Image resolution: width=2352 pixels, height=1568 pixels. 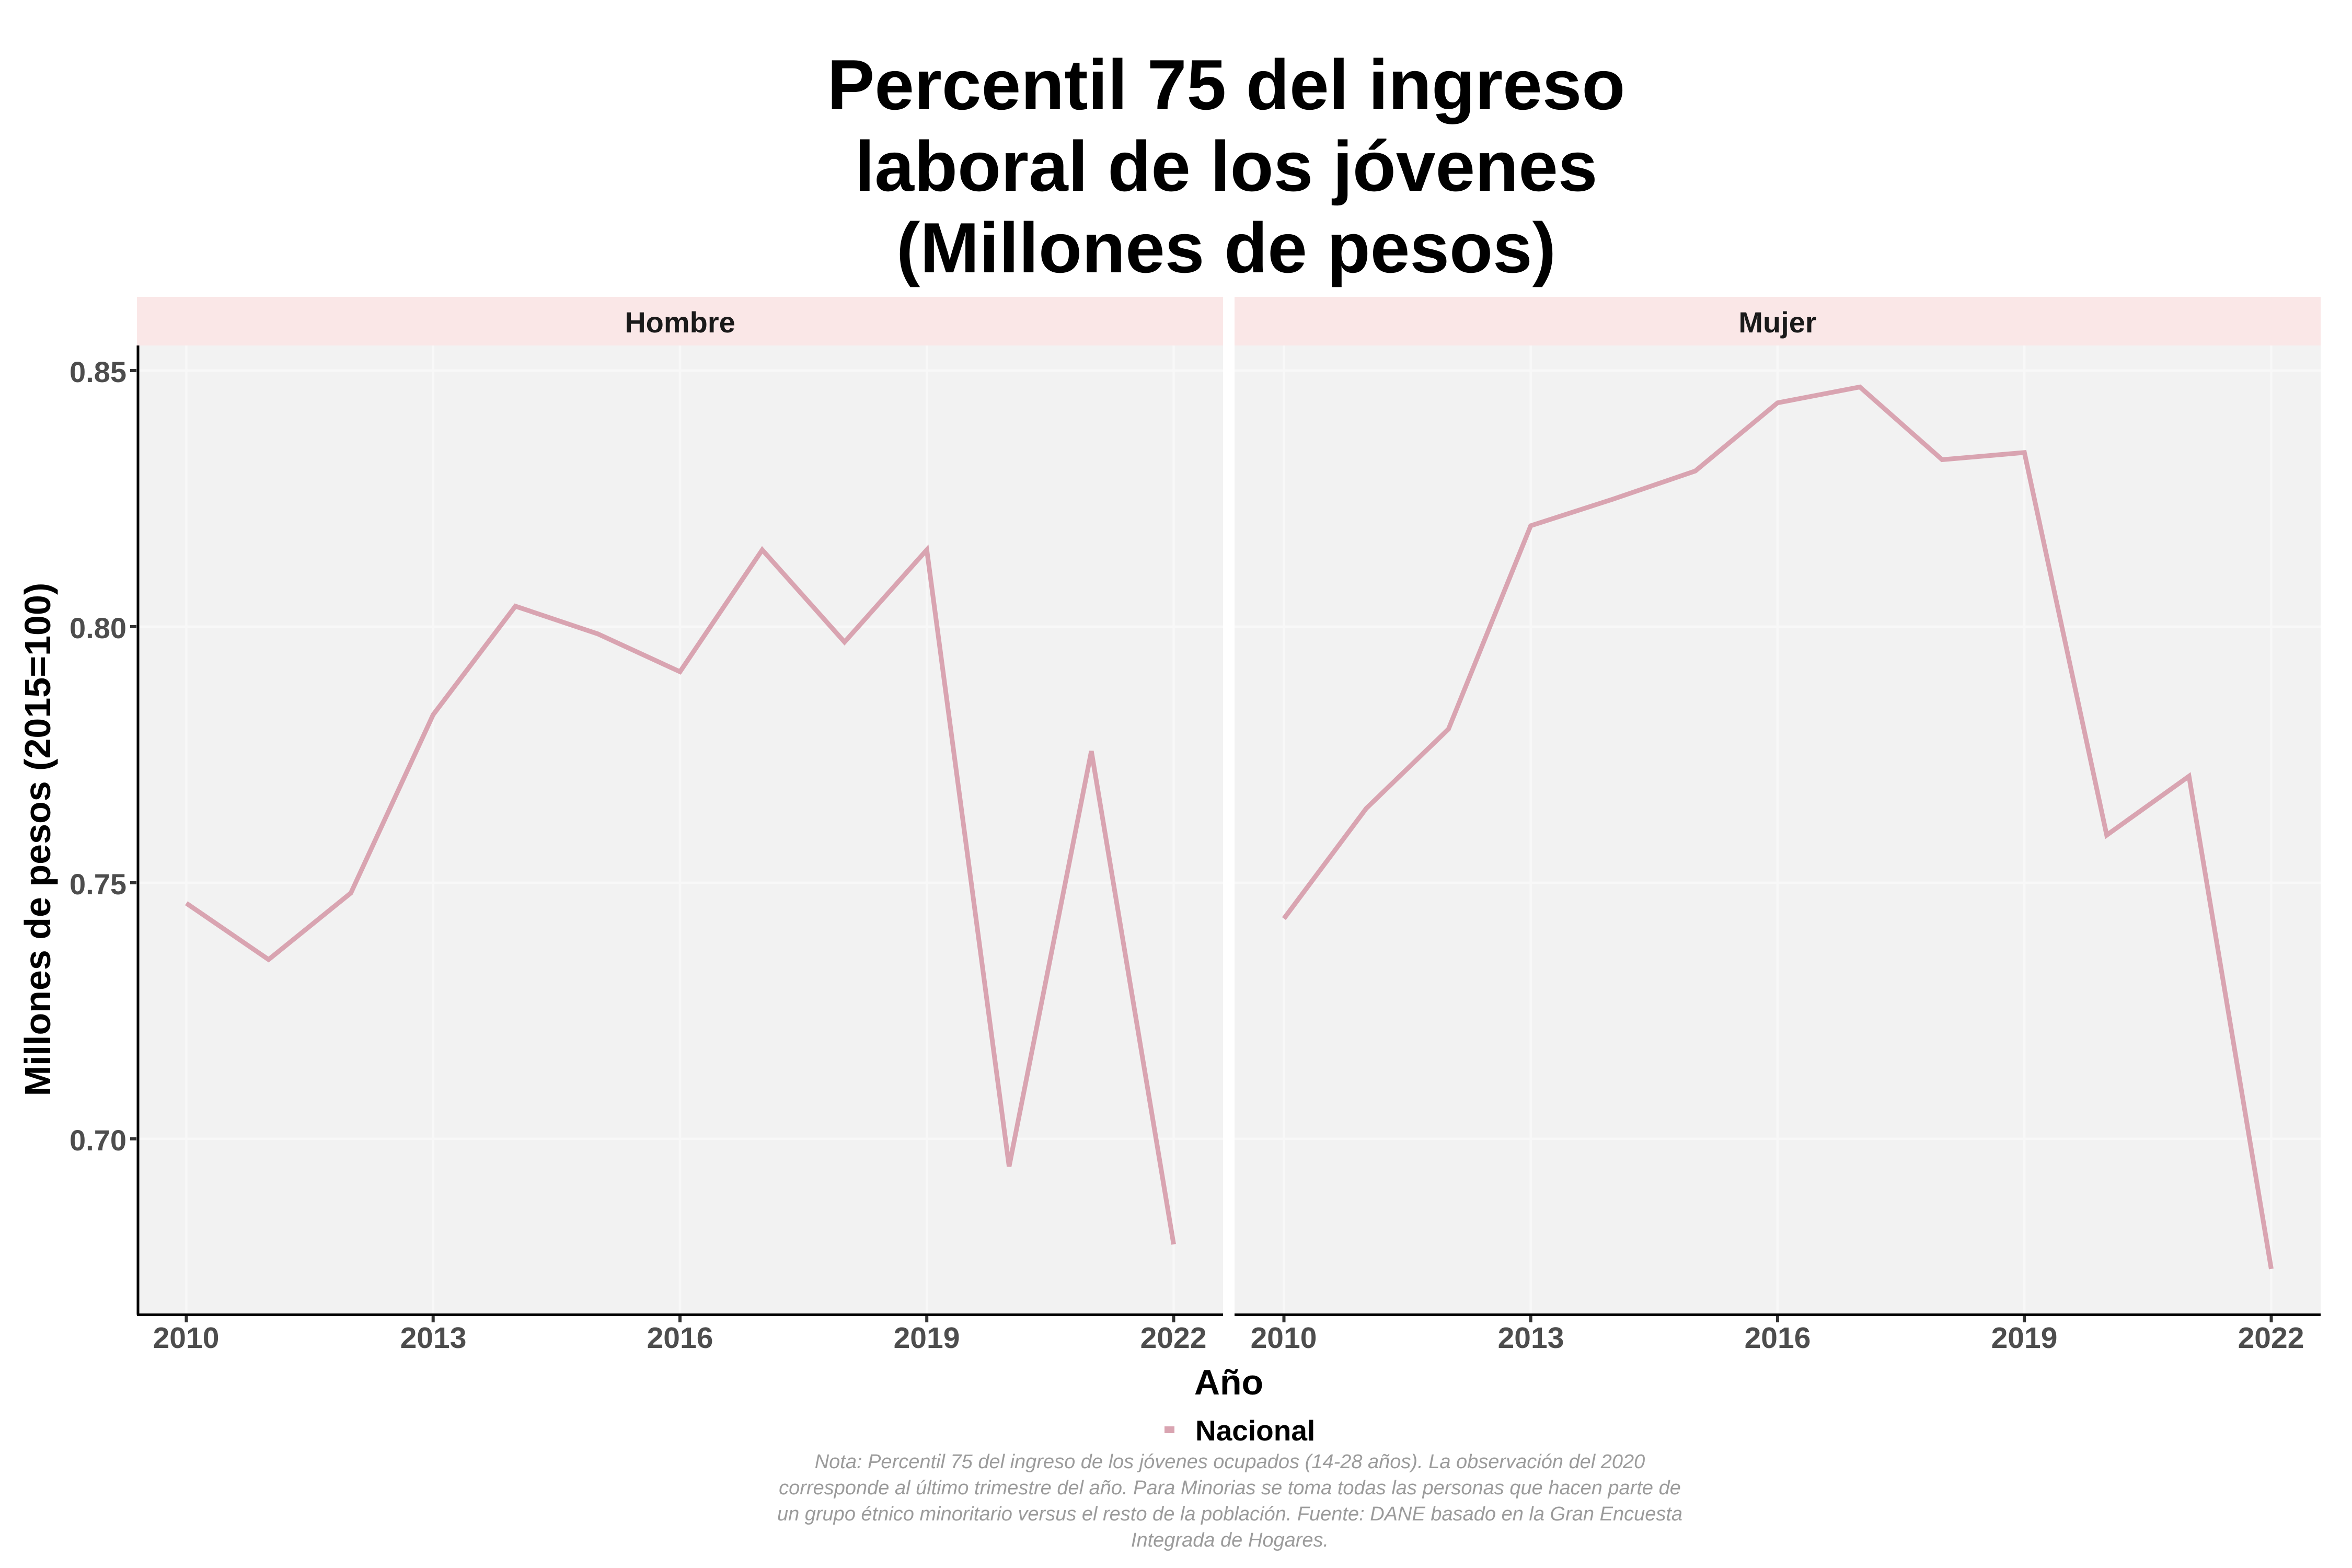 I want to click on svg-text: laboral de los jóvenes, so click(x=1226, y=166).